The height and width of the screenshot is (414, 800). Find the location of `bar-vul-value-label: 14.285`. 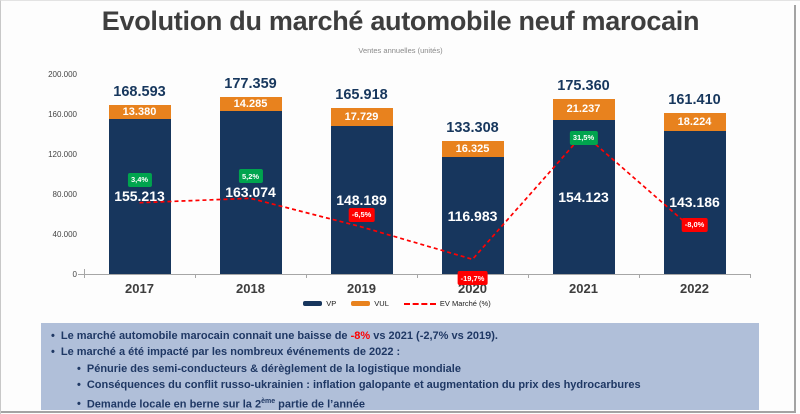

bar-vul-value-label: 14.285 is located at coordinates (250, 103).